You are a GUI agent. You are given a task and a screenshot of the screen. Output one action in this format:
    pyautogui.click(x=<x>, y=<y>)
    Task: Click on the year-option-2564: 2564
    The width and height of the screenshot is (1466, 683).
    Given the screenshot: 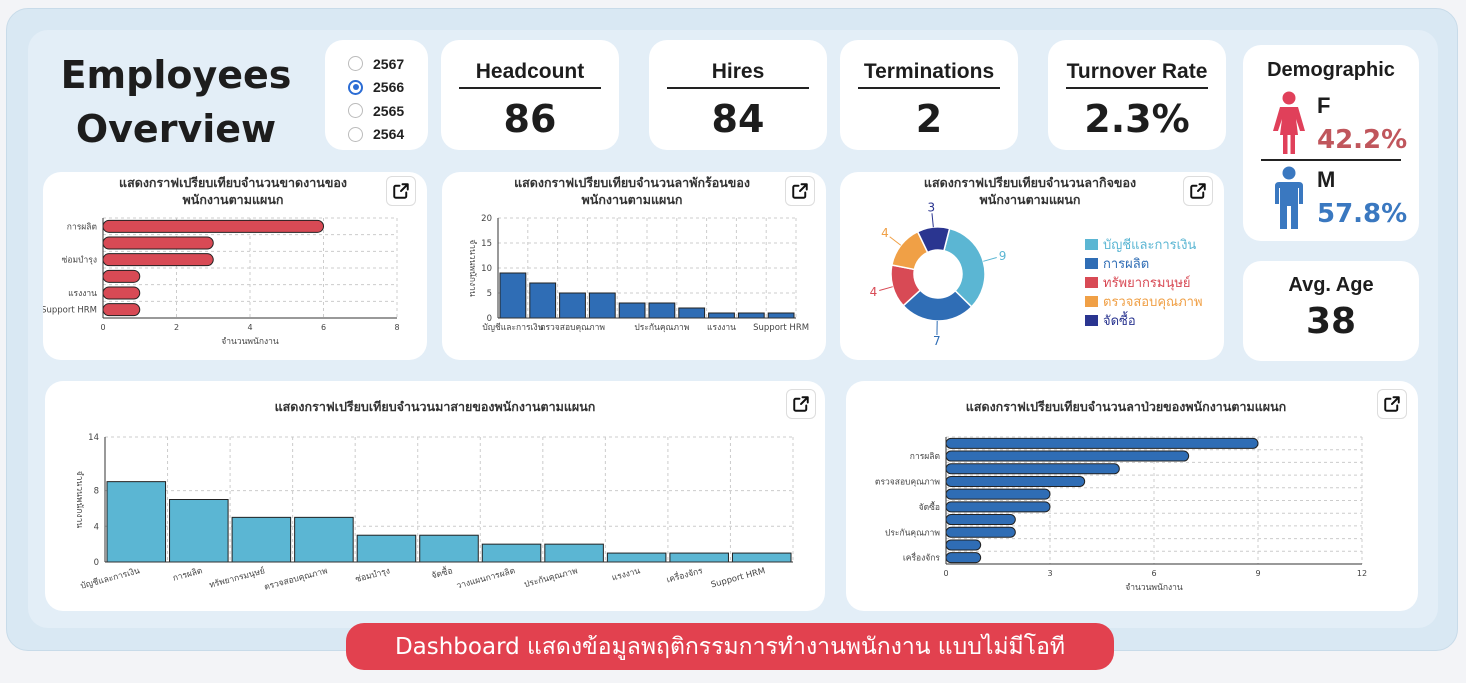 What is the action you would take?
    pyautogui.click(x=388, y=135)
    